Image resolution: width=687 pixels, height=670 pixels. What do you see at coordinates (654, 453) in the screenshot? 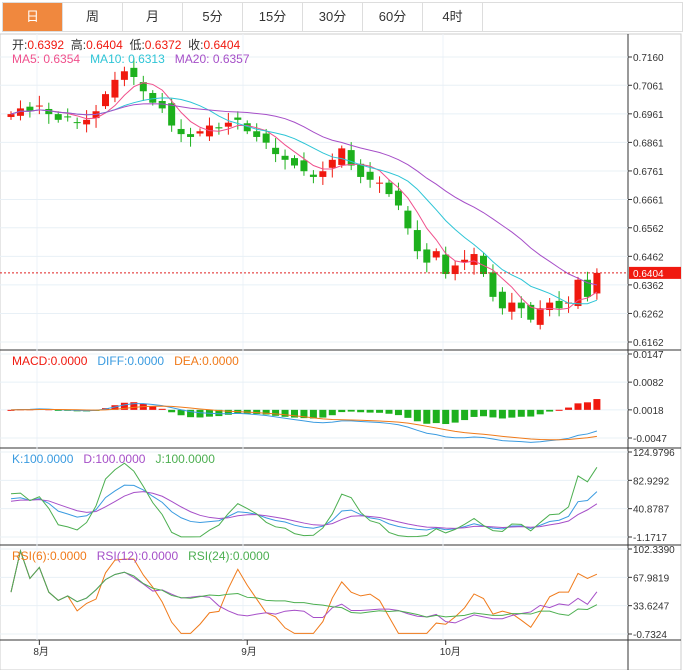
I see `kdj-tick-label: 124.9796` at bounding box center [654, 453].